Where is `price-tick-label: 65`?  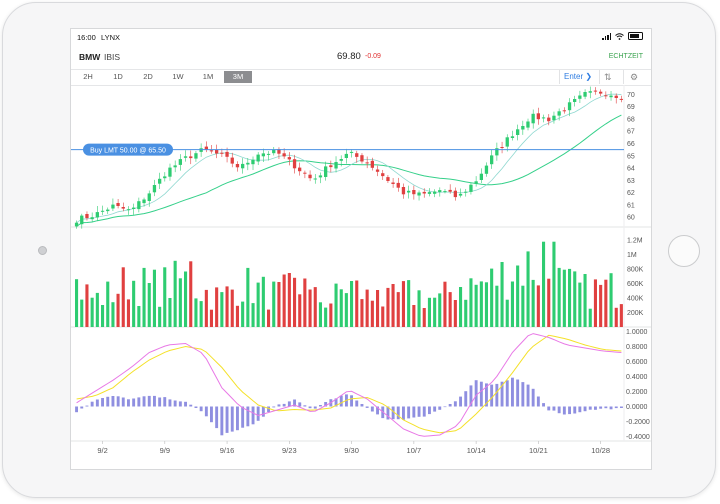 price-tick-label: 65 is located at coordinates (631, 156).